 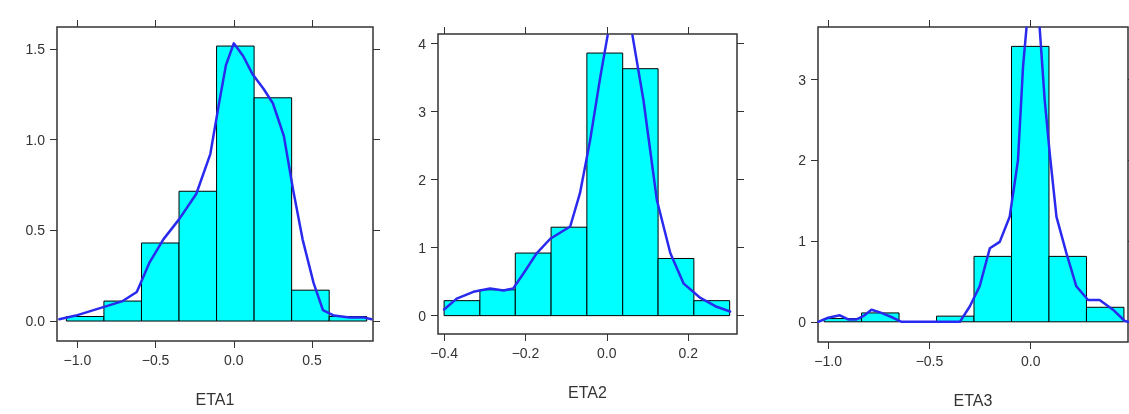 What do you see at coordinates (35, 139) in the screenshot?
I see `y-tick-label: 1.0` at bounding box center [35, 139].